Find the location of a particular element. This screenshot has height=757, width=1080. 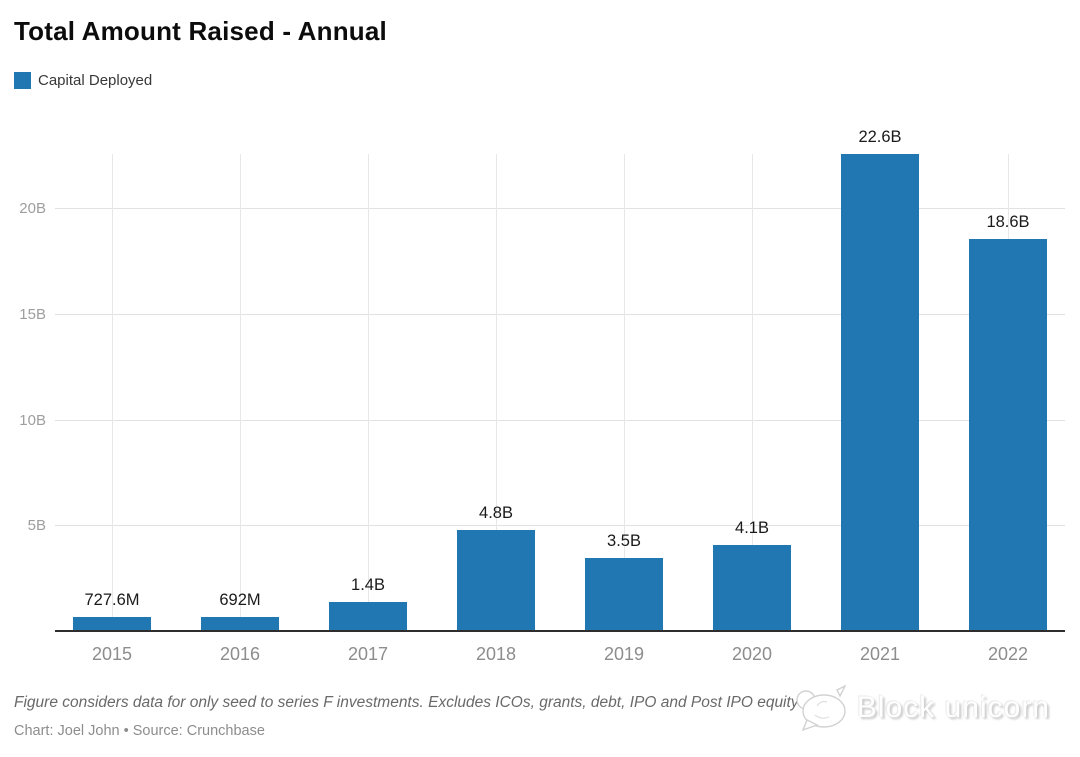

bar-2016 is located at coordinates (240, 624).